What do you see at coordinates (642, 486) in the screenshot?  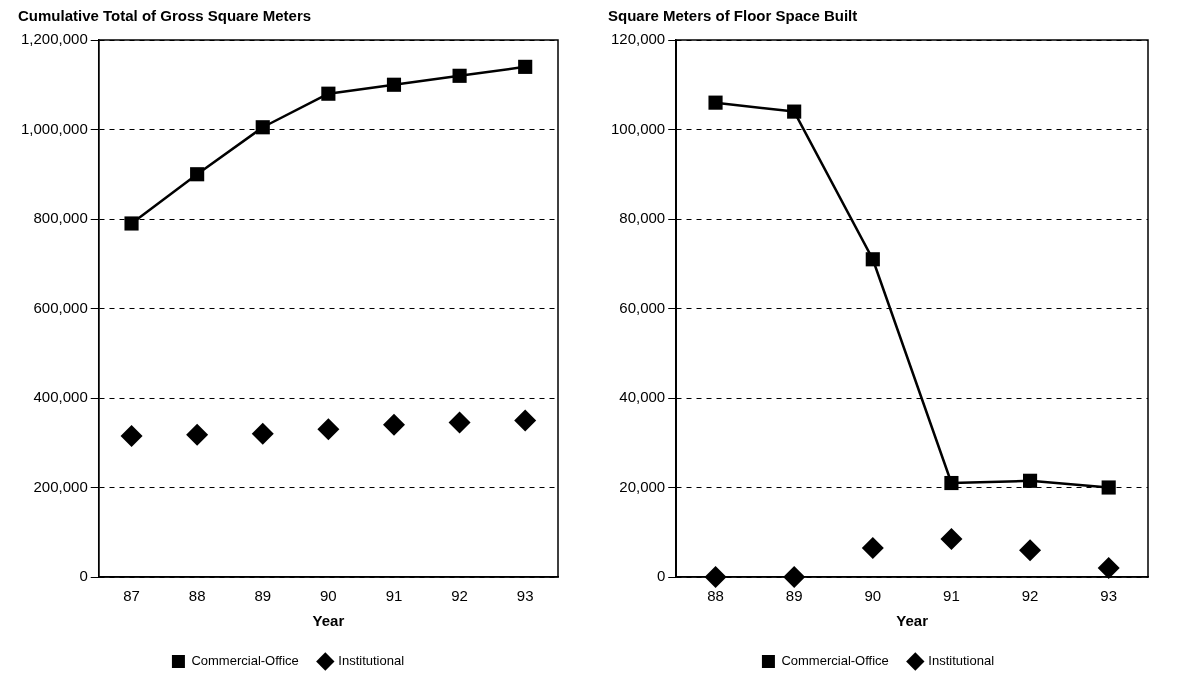 I see `y-tick-label: 20,000` at bounding box center [642, 486].